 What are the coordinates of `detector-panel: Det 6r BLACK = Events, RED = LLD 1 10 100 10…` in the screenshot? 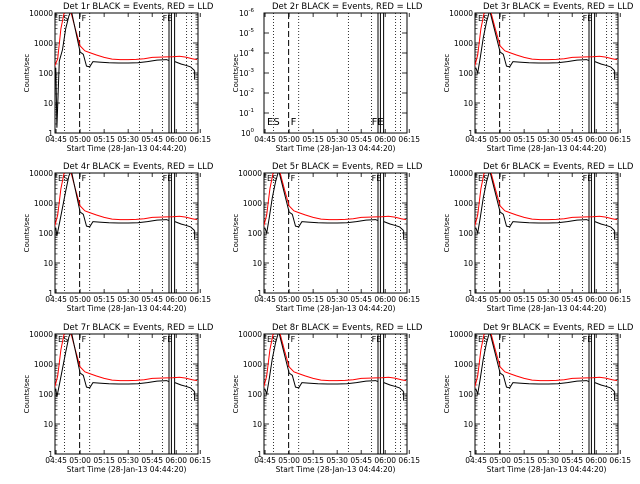 It's located at (538, 237).